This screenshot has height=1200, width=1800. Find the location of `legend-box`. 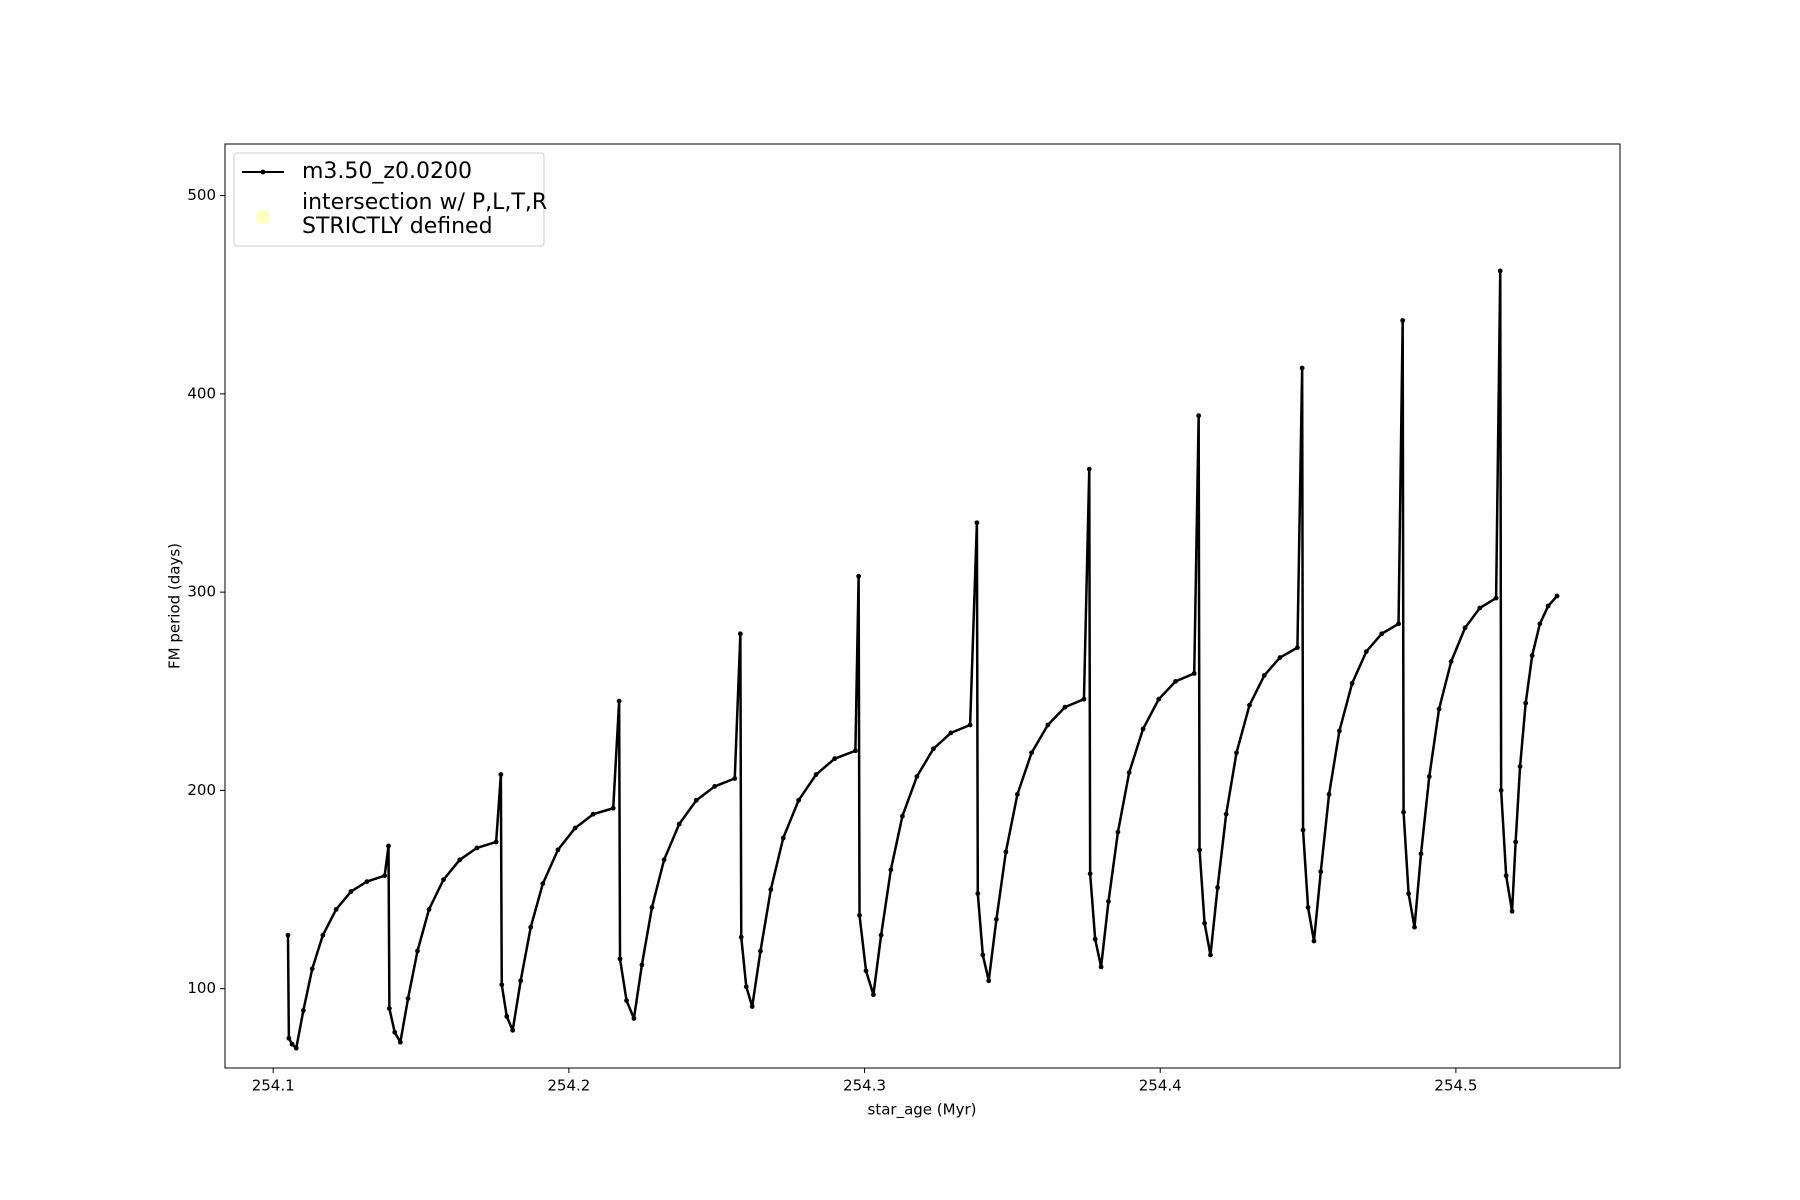

legend-box is located at coordinates (389, 199).